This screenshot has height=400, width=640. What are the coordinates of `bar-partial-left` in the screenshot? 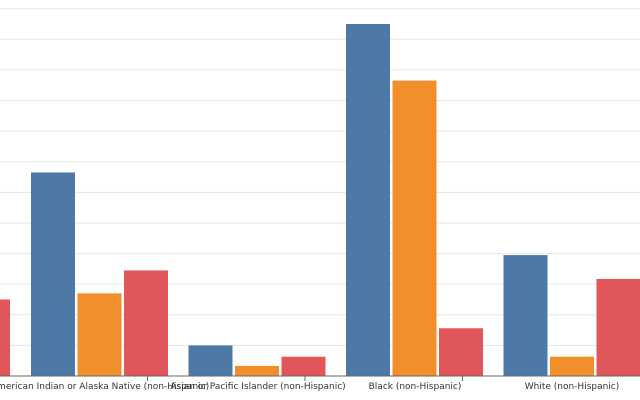 It's located at (5, 337).